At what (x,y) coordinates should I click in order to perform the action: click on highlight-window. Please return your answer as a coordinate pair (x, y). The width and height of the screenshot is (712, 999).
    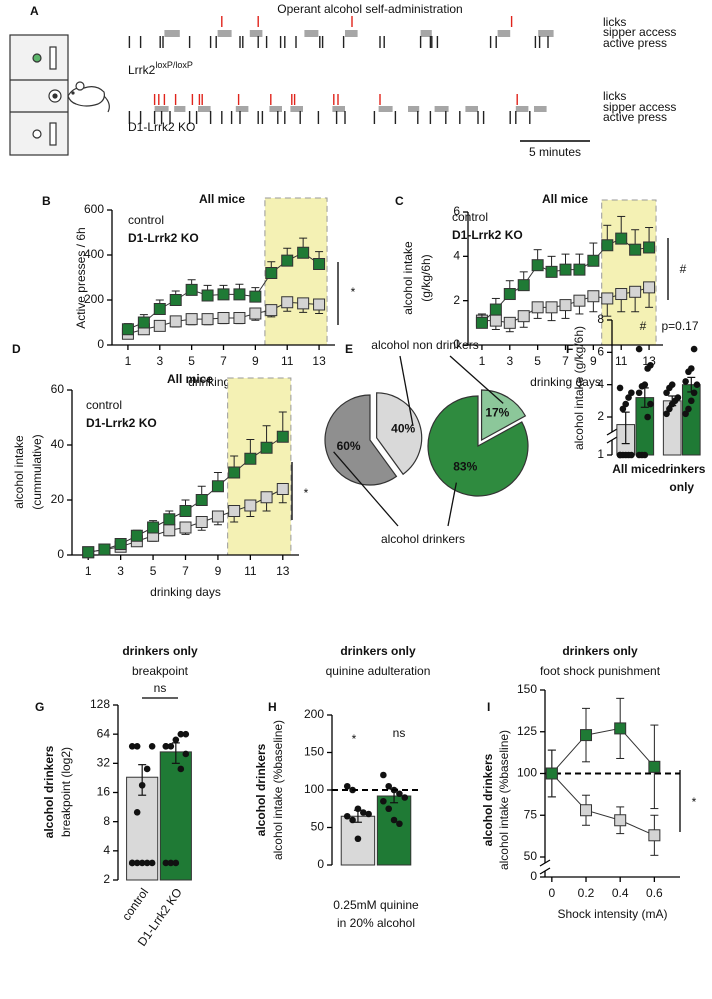
    Looking at the image, I should click on (629, 272).